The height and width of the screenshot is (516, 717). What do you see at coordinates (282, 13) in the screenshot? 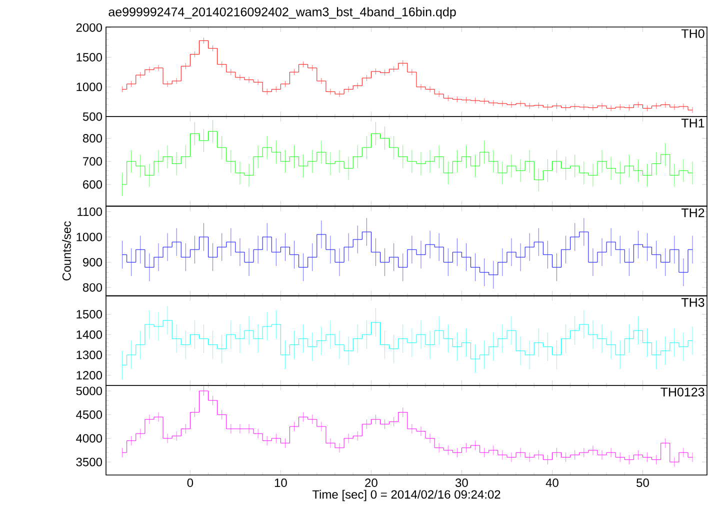
I see `chart-title: ae999992474_20140216092402_wam3_bst_4band_16bin.qdp` at bounding box center [282, 13].